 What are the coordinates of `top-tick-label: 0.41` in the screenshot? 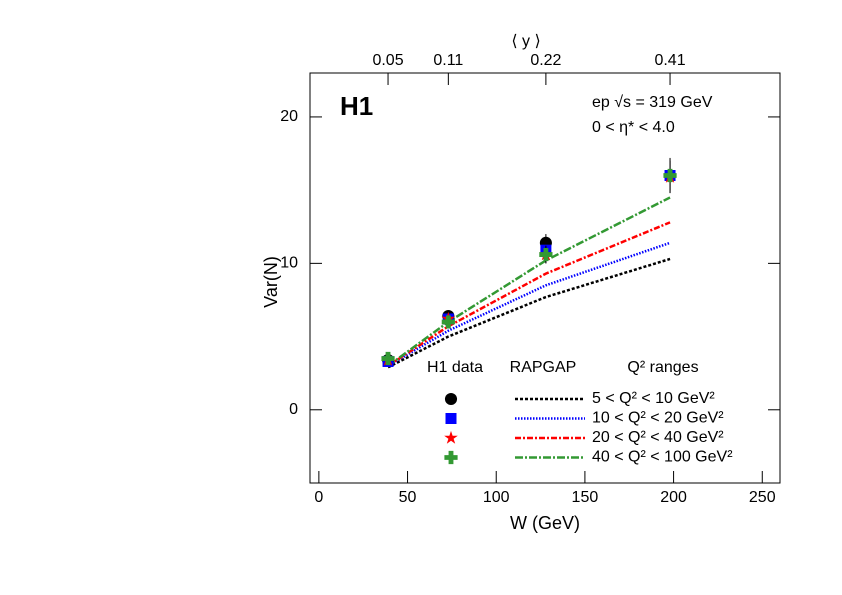 It's located at (669, 60).